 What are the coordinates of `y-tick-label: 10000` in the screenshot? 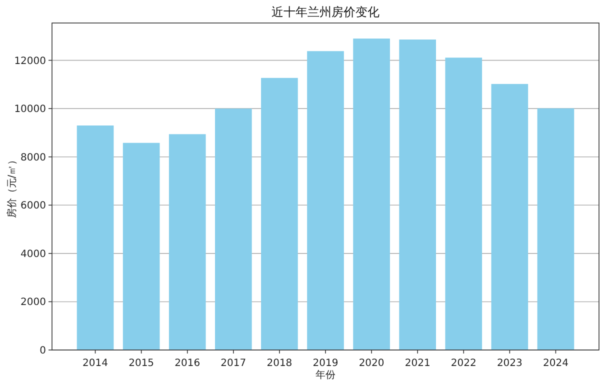 It's located at (30, 110).